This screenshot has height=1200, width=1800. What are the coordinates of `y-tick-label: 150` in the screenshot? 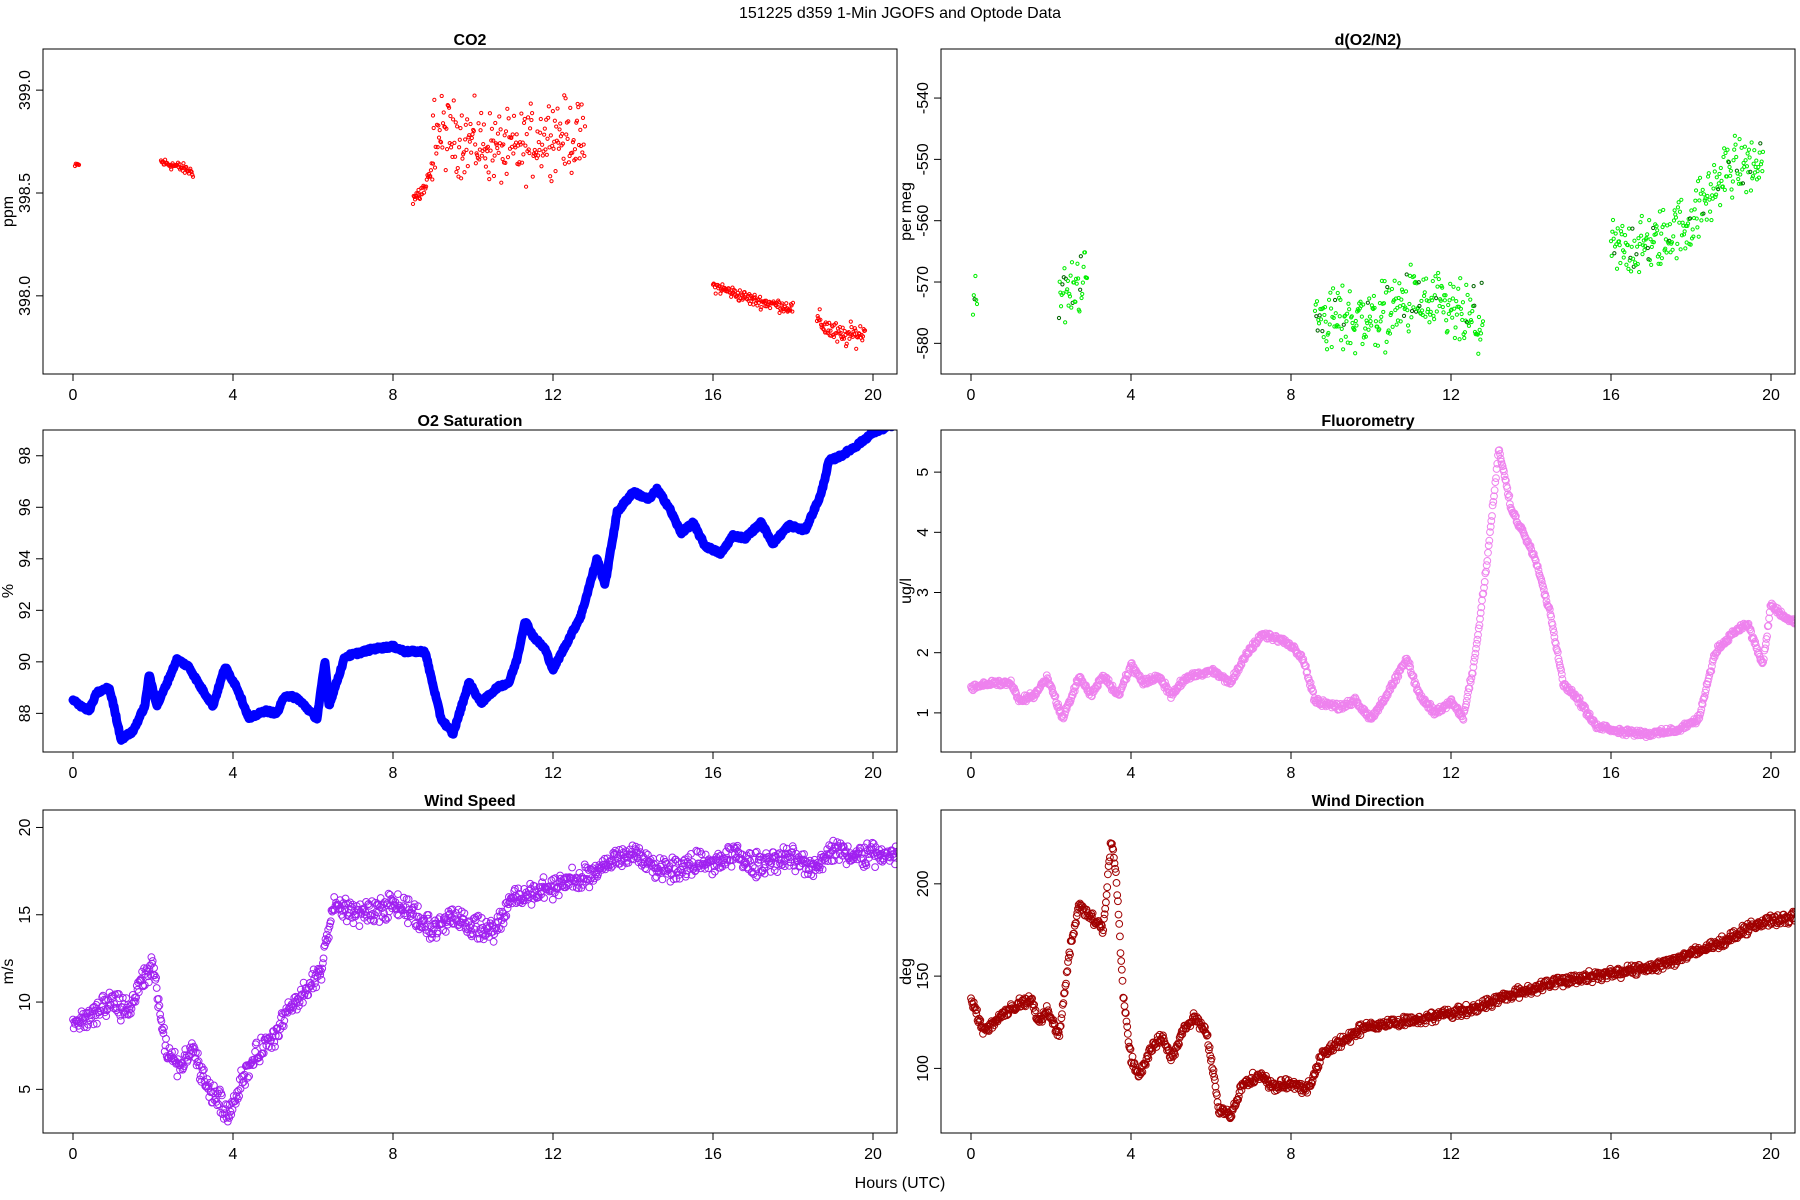 It's located at (923, 976).